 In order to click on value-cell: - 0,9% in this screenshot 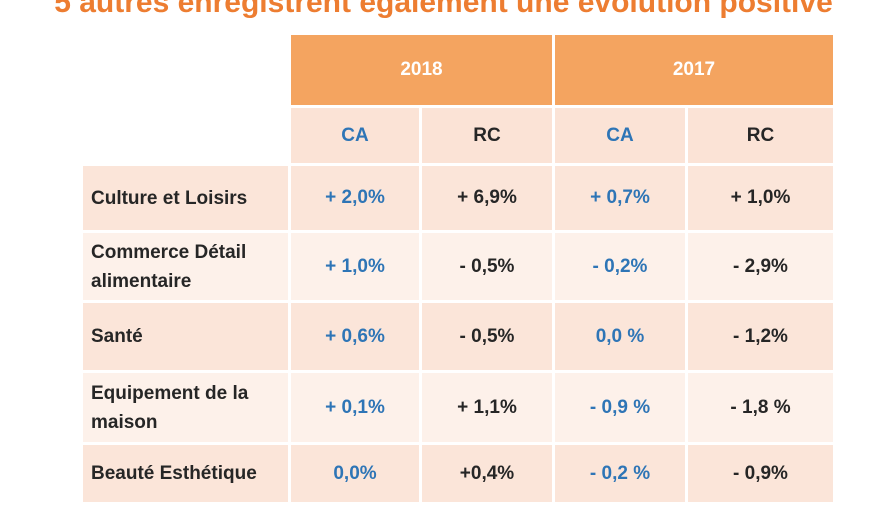, I will do `click(760, 473)`.